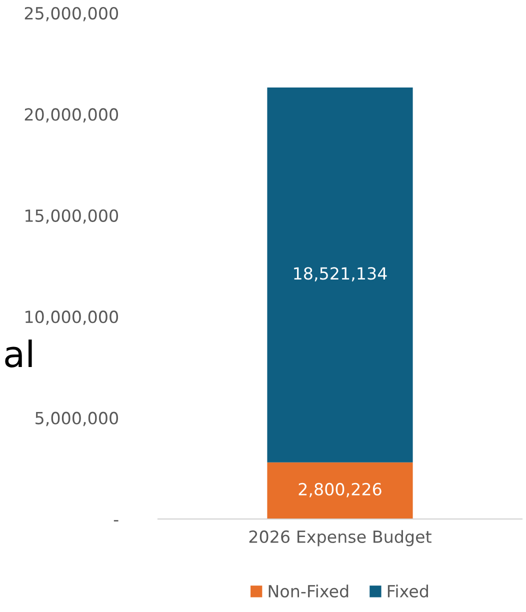  Describe the element at coordinates (116, 521) in the screenshot. I see `y-tick-label: -` at that location.